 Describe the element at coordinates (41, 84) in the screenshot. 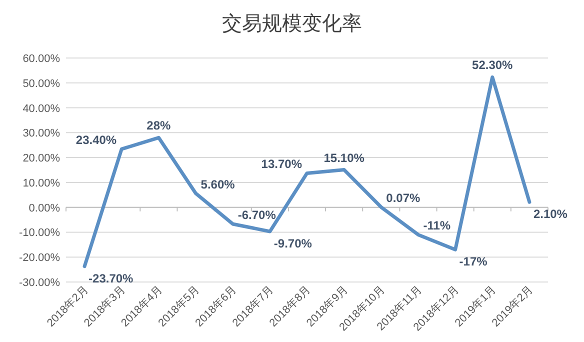

I see `y-tick-label: 50.00%` at that location.